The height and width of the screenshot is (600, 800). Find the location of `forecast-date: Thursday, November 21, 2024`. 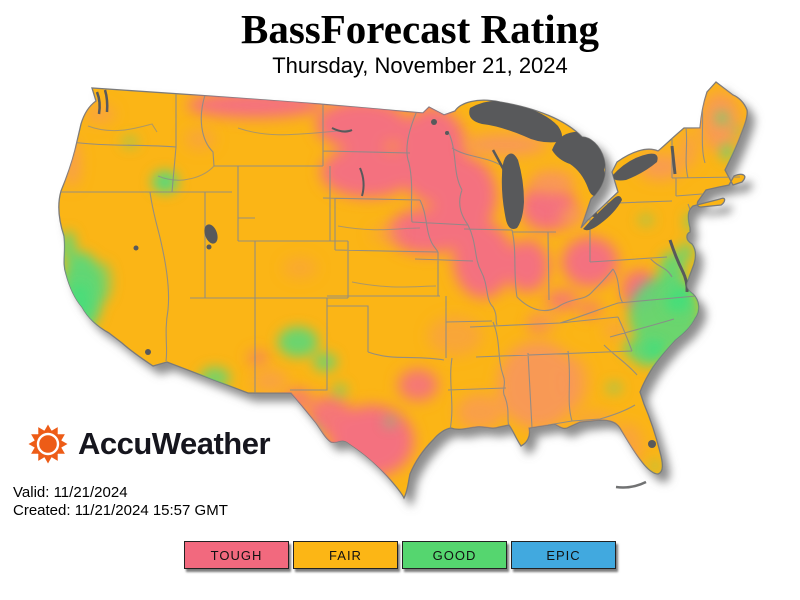

forecast-date: Thursday, November 21, 2024 is located at coordinates (420, 65).